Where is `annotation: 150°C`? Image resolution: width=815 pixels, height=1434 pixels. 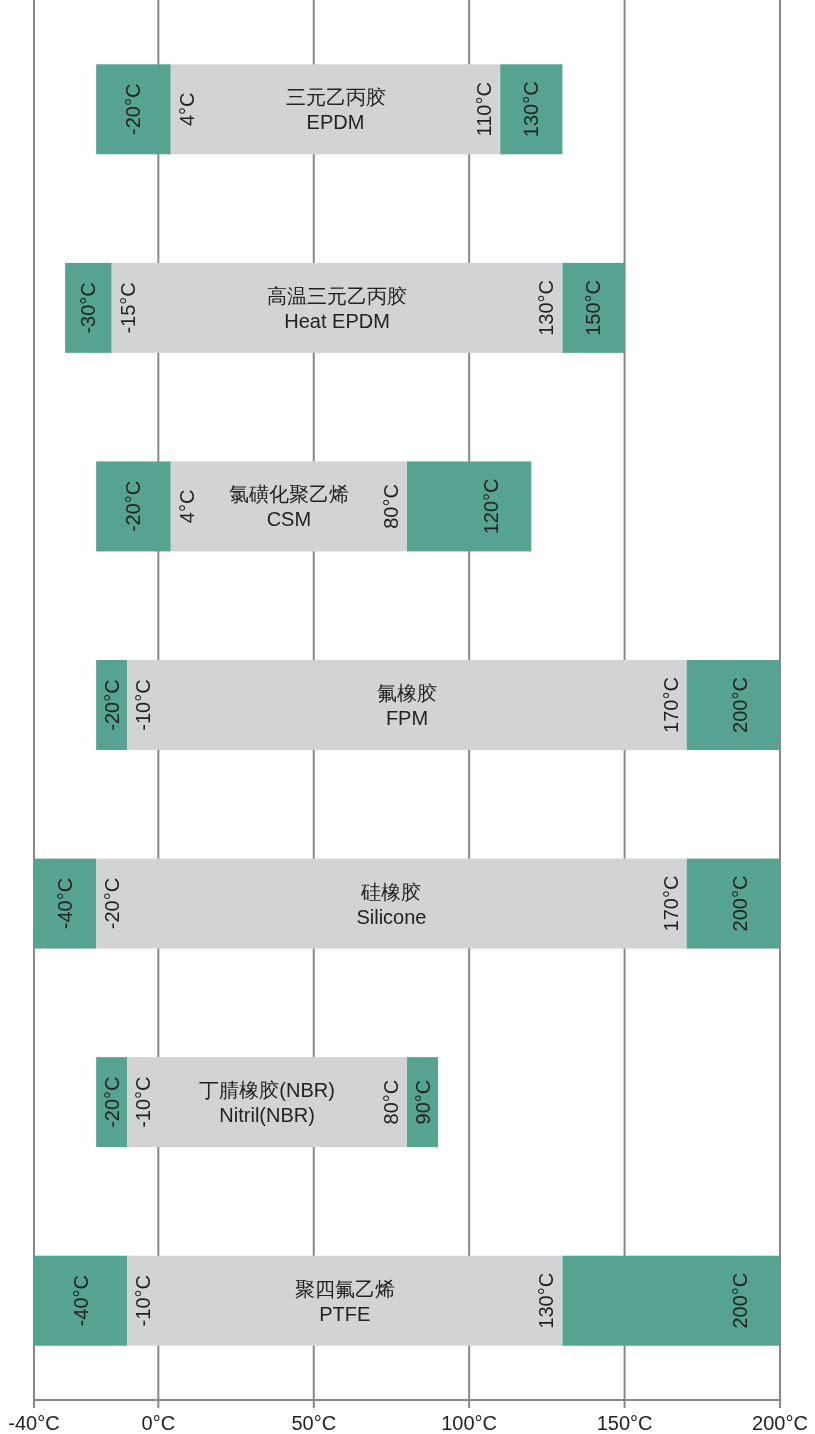 annotation: 150°C is located at coordinates (593, 307).